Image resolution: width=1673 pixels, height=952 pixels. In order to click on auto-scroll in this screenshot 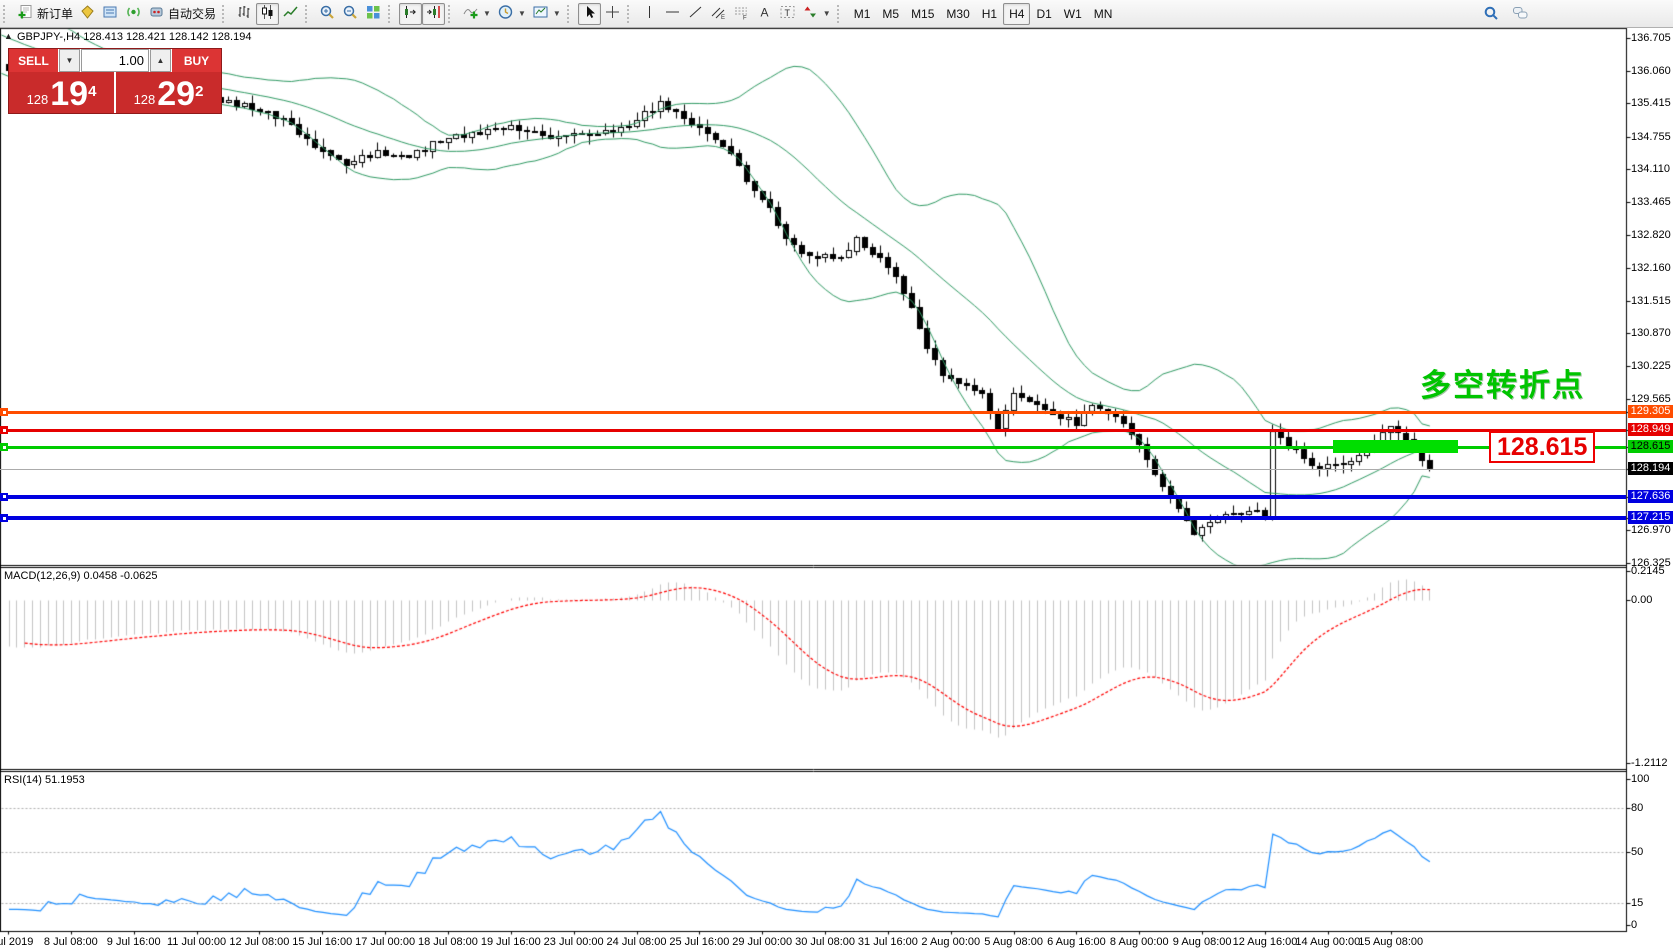, I will do `click(411, 13)`.